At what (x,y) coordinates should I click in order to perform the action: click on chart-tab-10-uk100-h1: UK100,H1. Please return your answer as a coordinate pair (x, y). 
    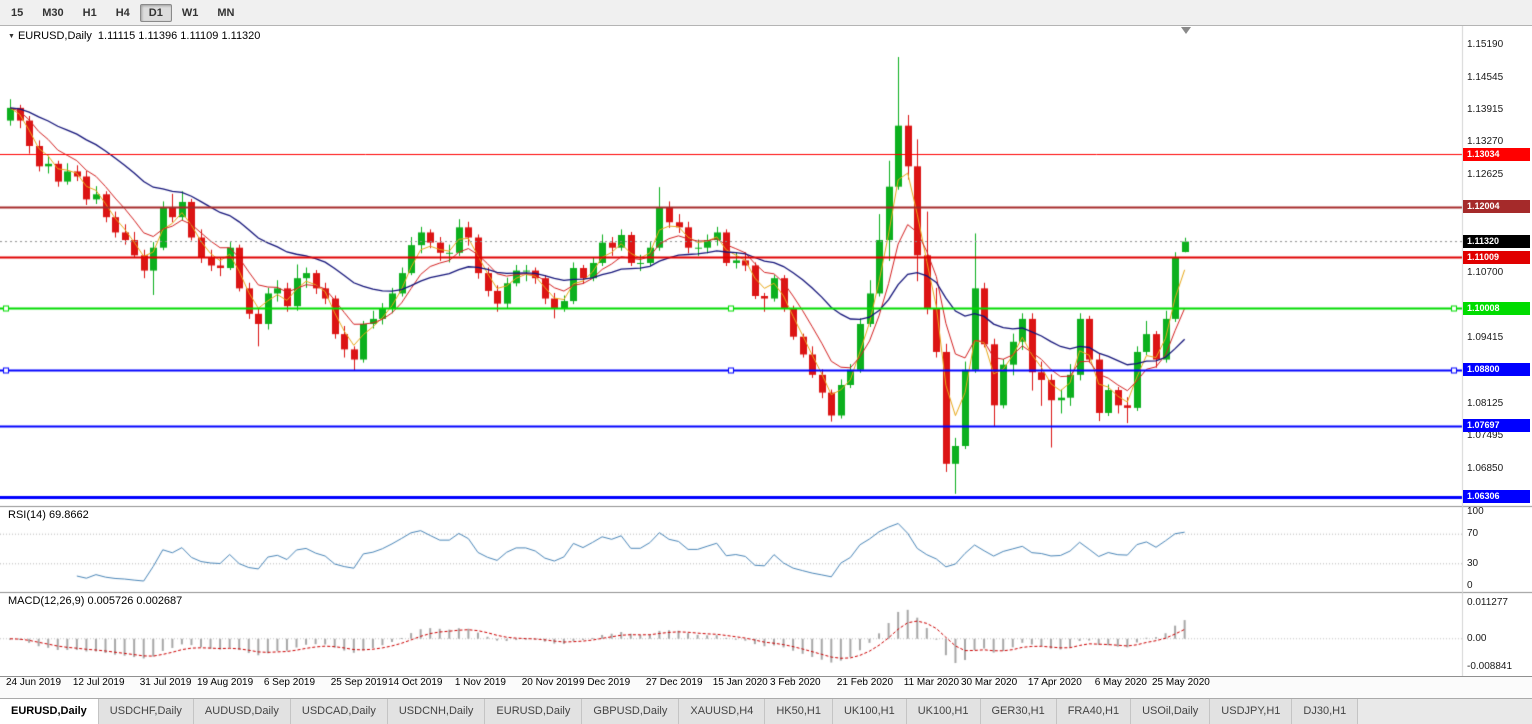
    Looking at the image, I should click on (943, 711).